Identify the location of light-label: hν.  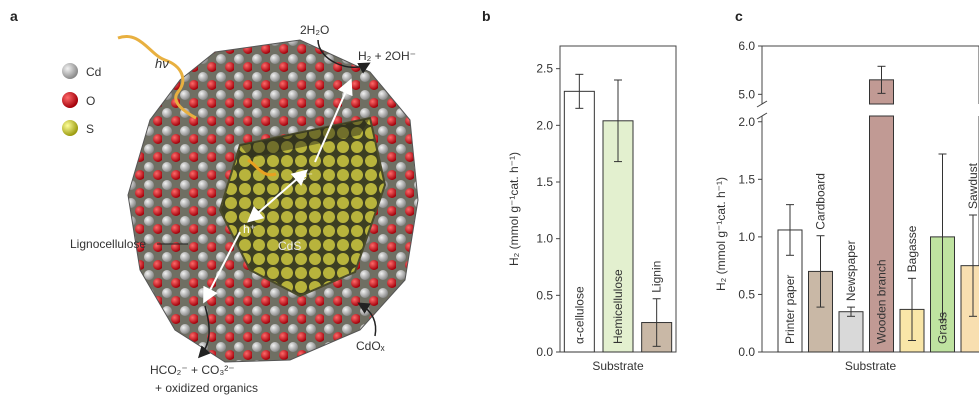
(162, 63).